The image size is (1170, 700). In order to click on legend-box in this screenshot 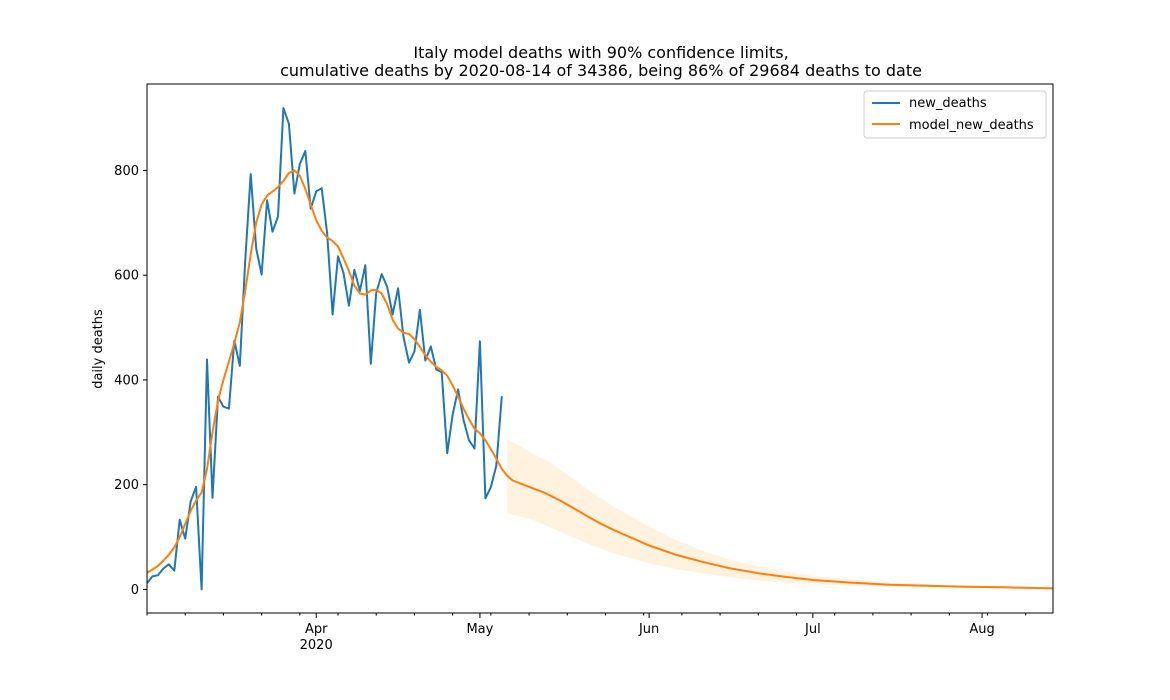, I will do `click(955, 114)`.